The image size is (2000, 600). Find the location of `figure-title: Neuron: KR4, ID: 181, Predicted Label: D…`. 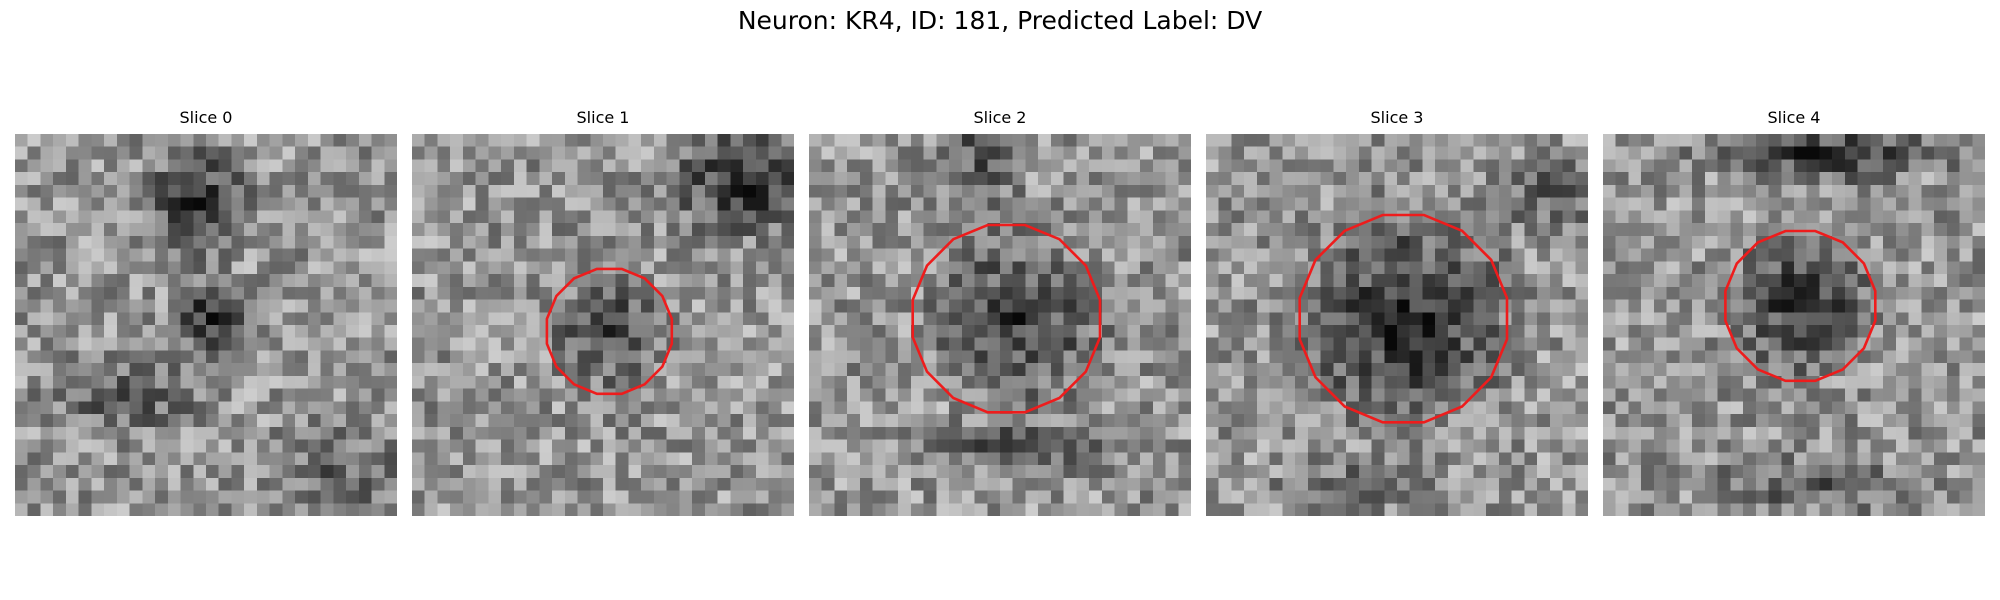

figure-title: Neuron: KR4, ID: 181, Predicted Label: D… is located at coordinates (1000, 20).